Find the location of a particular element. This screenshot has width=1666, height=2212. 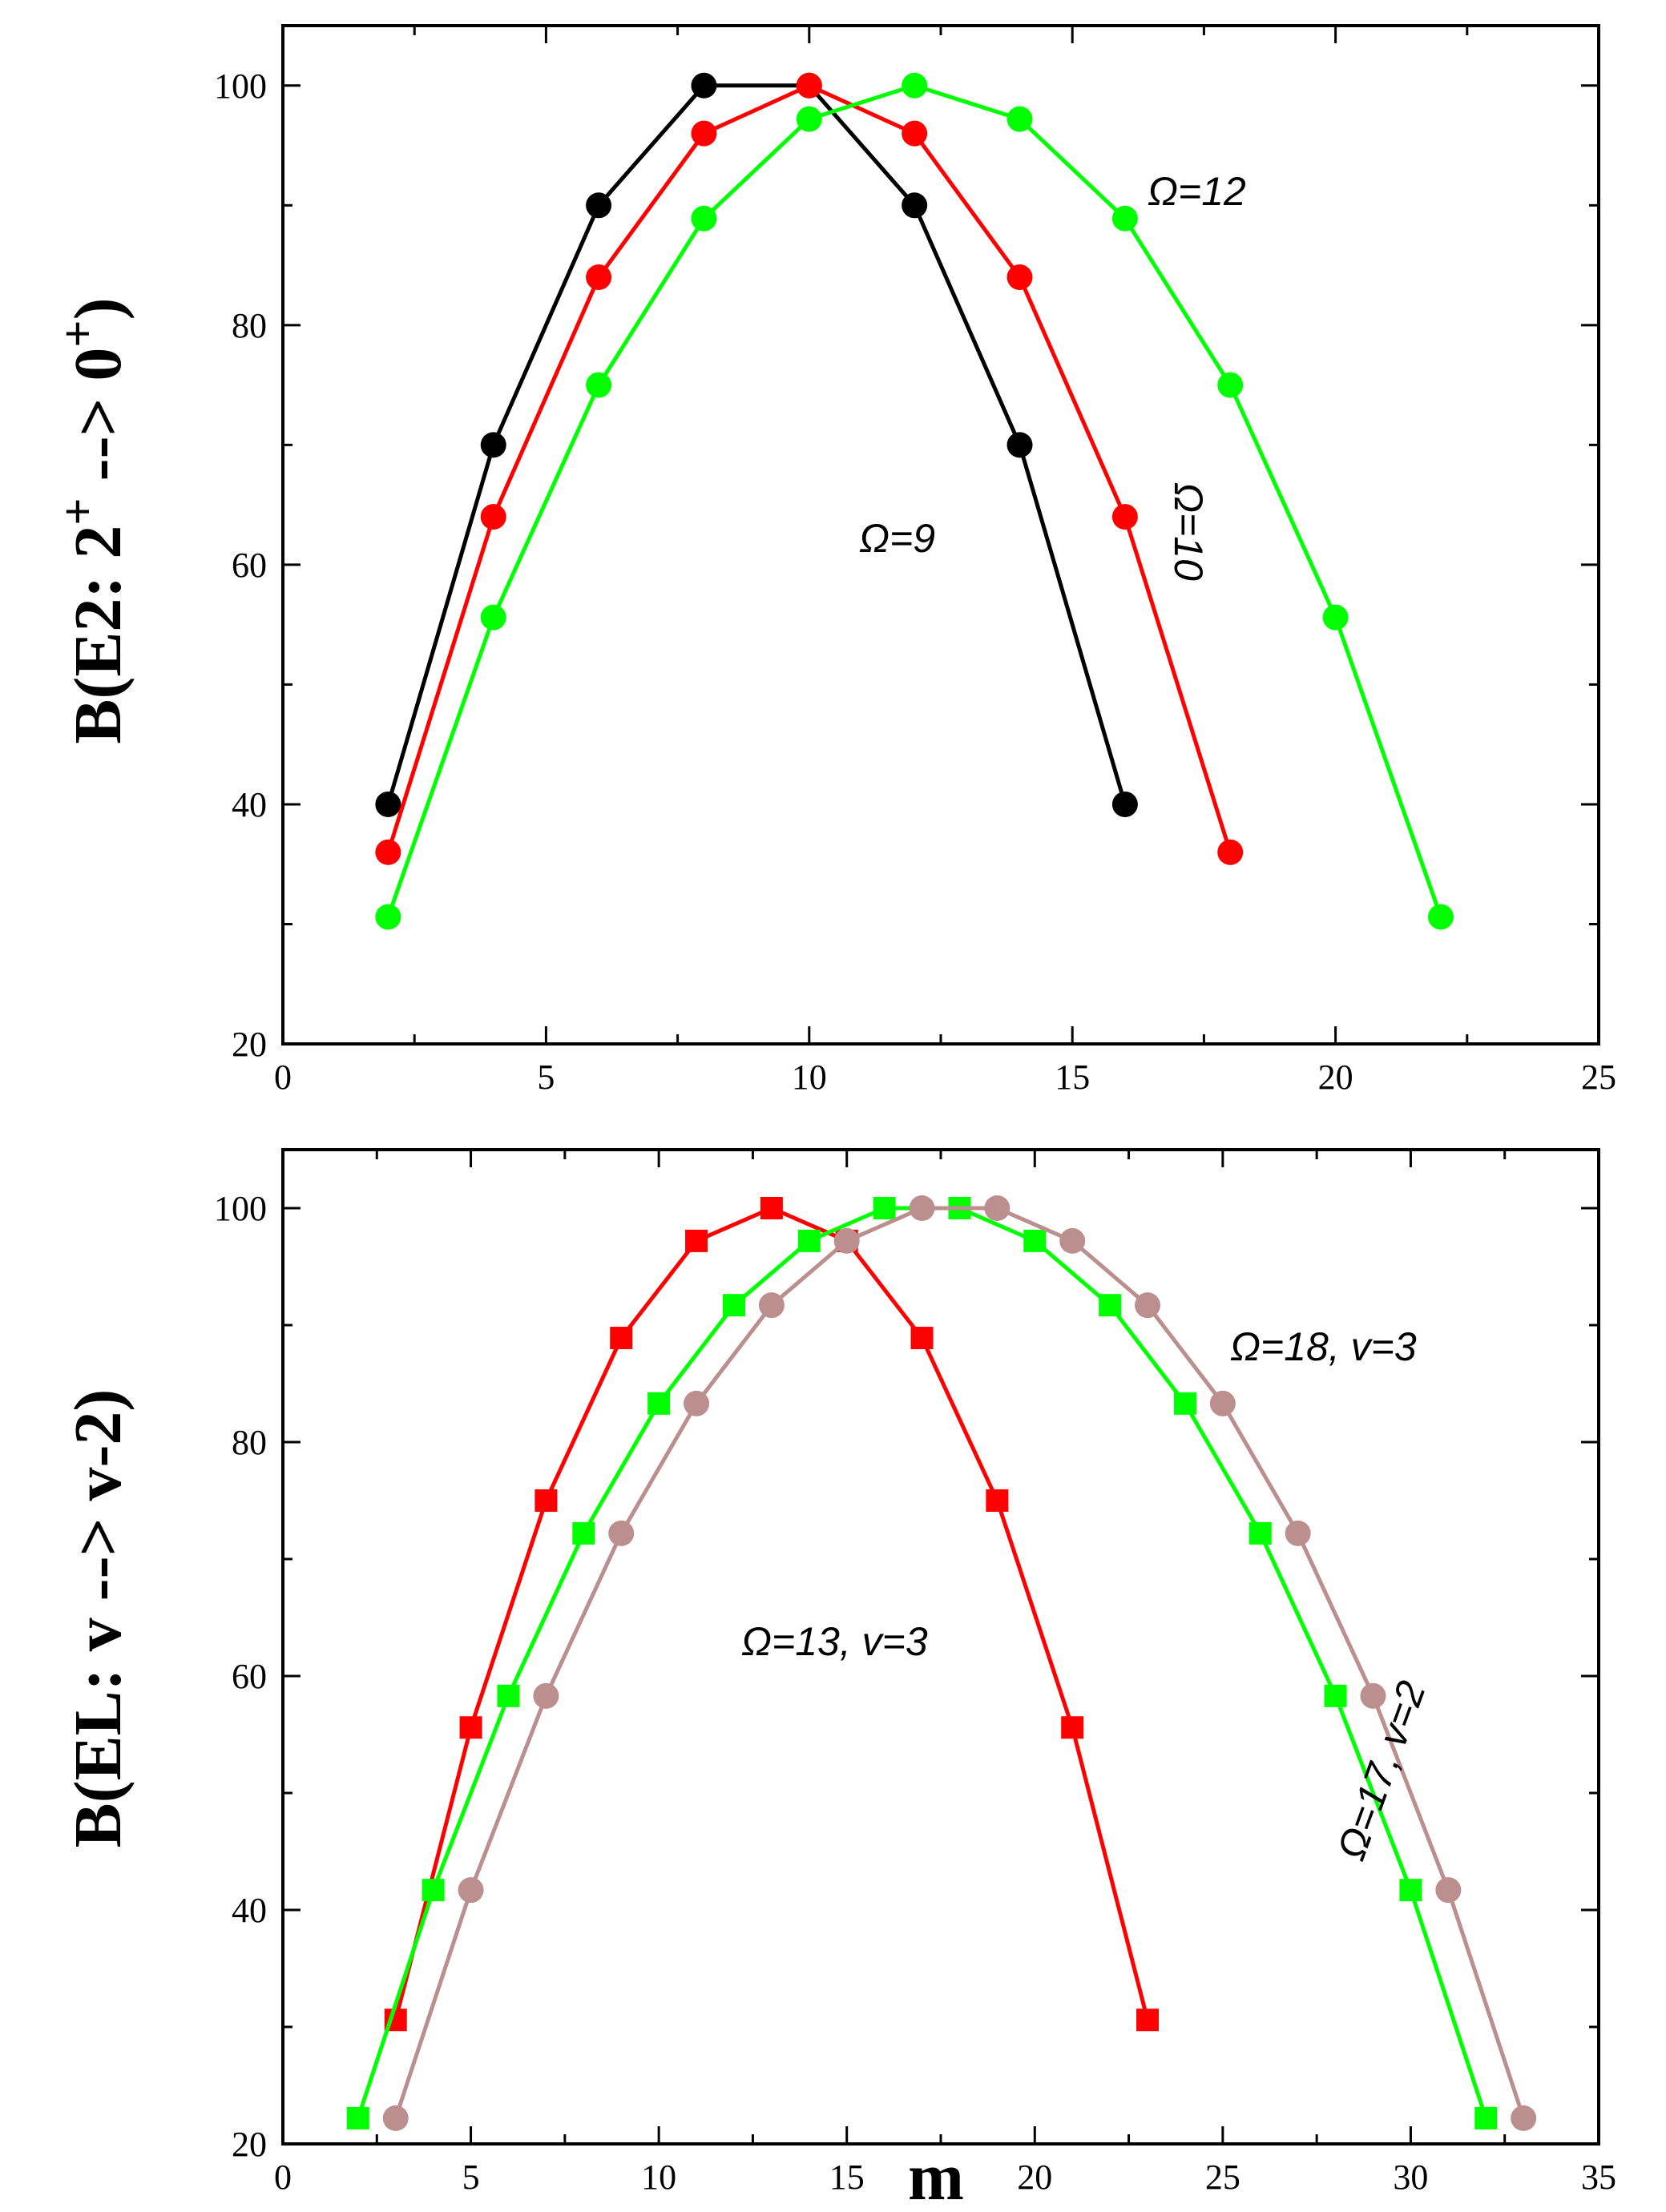

bottom-ylabel: B(EL: v --> v-2) is located at coordinates (98, 1618).